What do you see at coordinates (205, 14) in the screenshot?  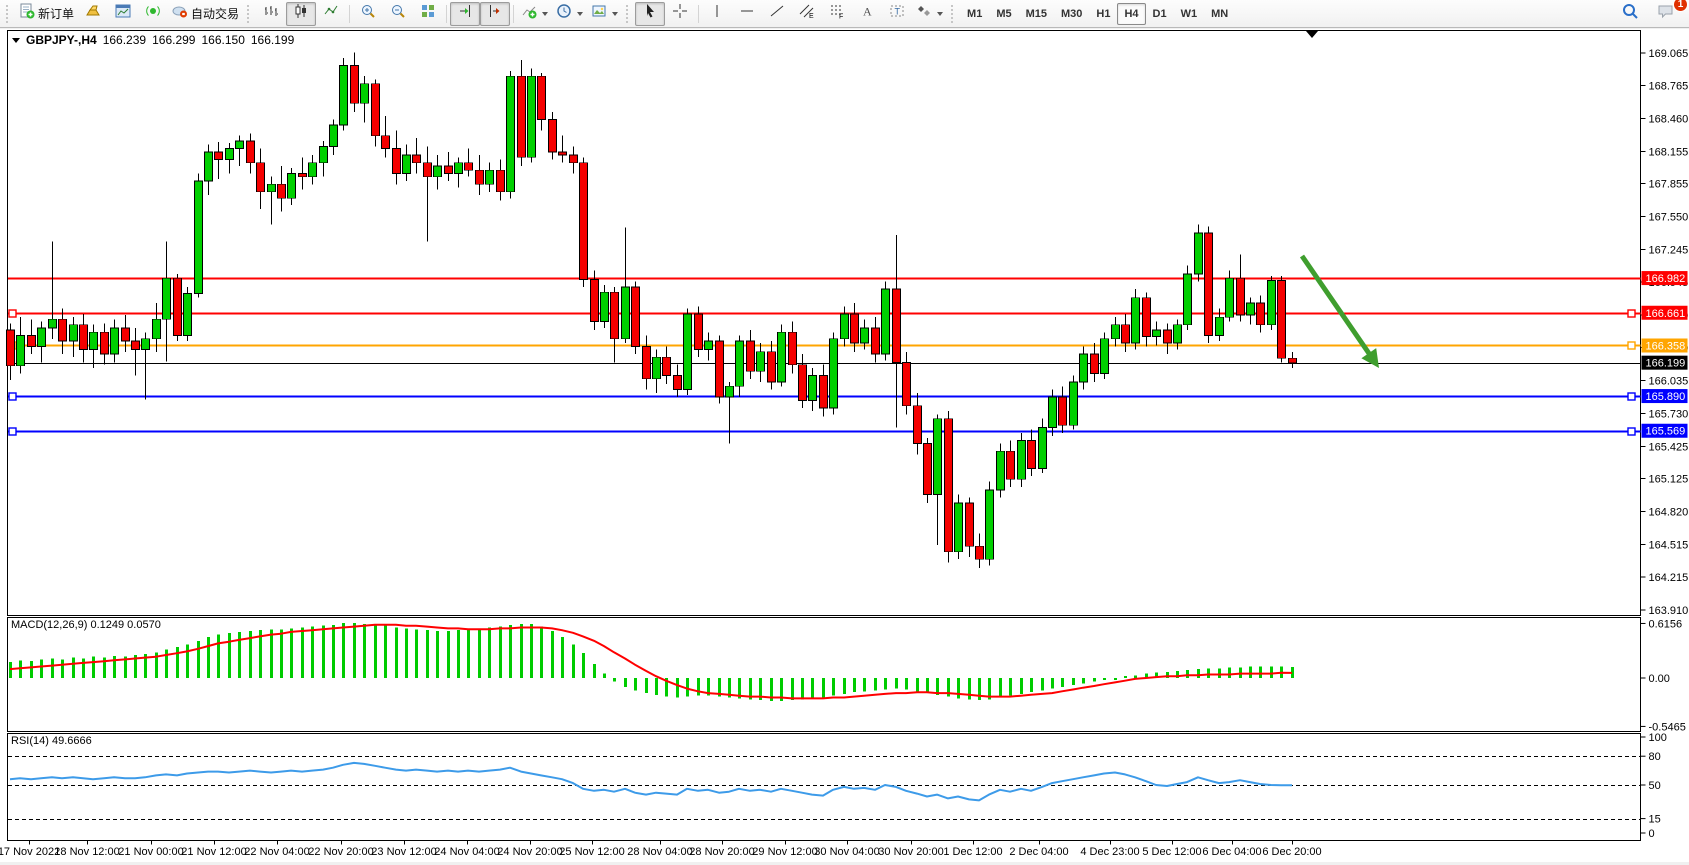 I see `autotrade-button: 自动交易` at bounding box center [205, 14].